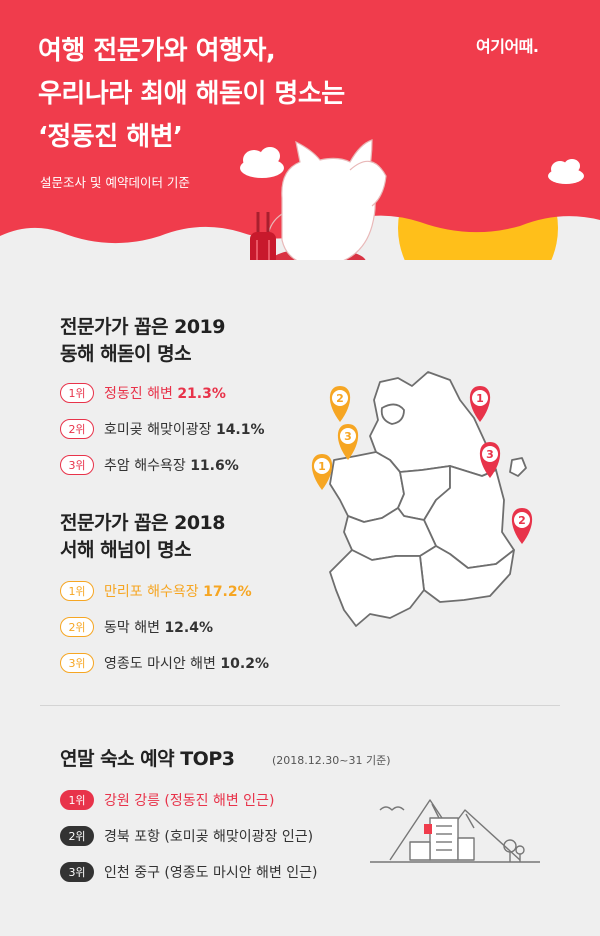  I want to click on city-illustration, so click(455, 831).